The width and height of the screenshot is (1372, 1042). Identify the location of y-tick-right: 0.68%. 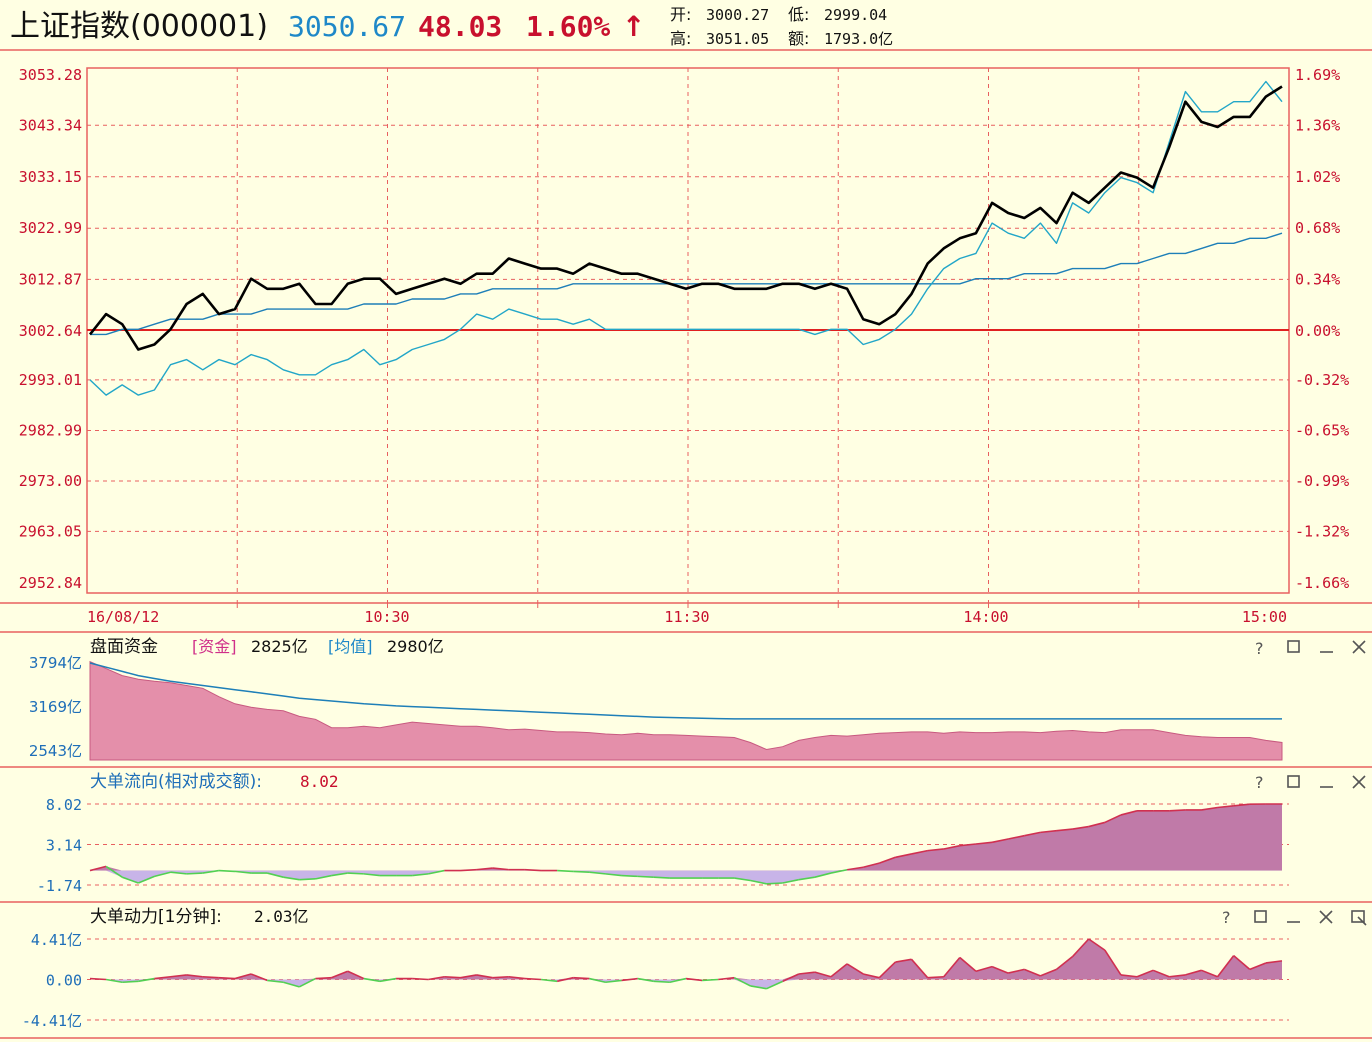
(1317, 228).